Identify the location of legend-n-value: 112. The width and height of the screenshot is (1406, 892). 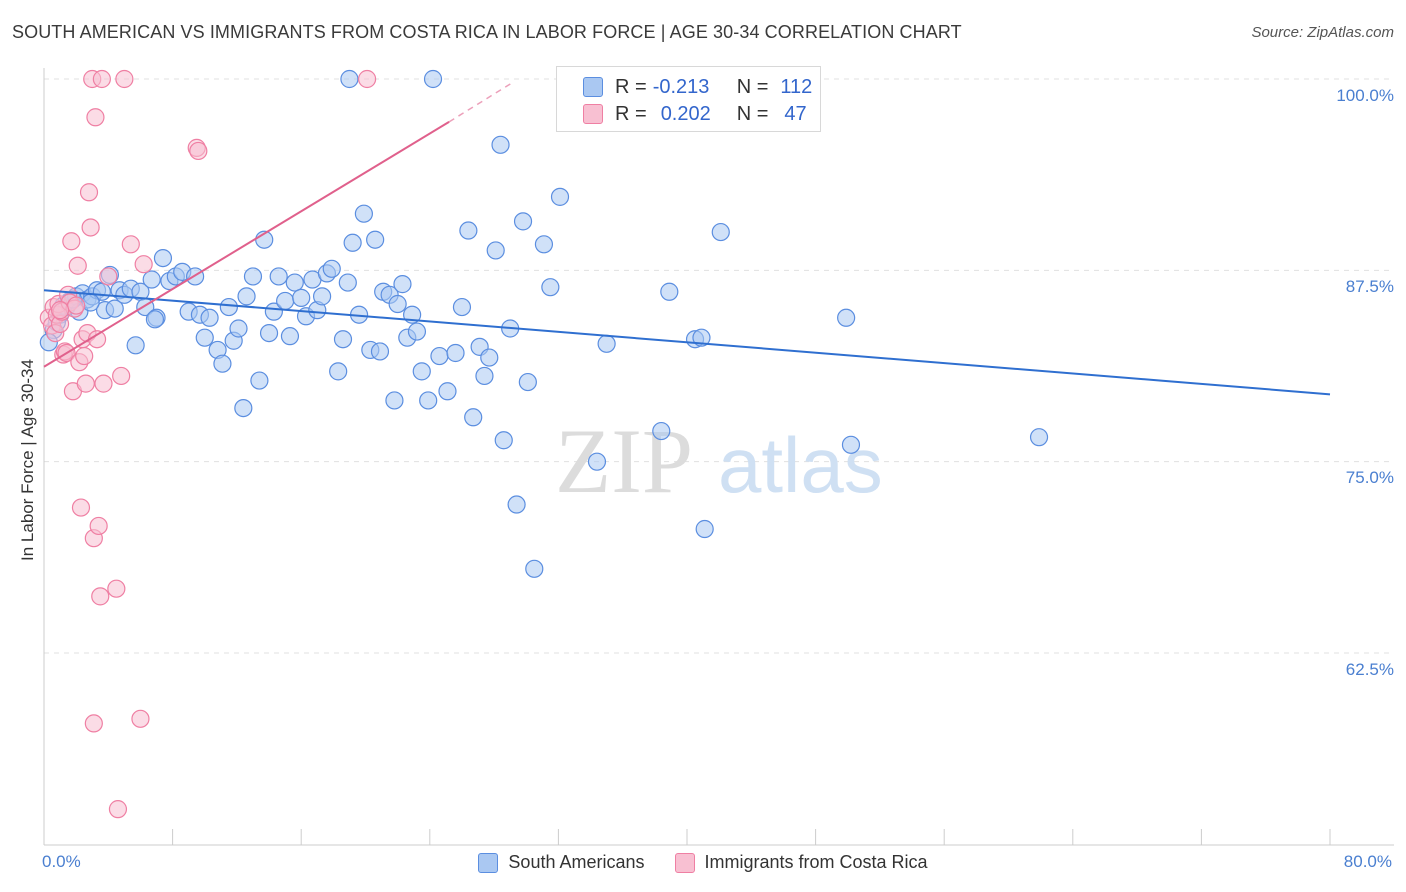
(796, 86).